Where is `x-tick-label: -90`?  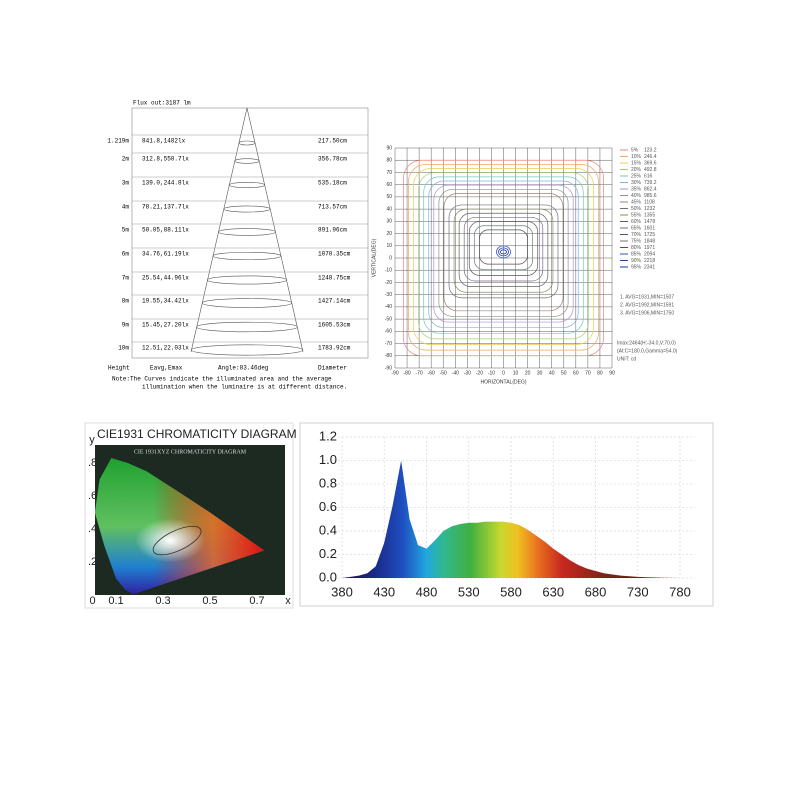 x-tick-label: -90 is located at coordinates (394, 373).